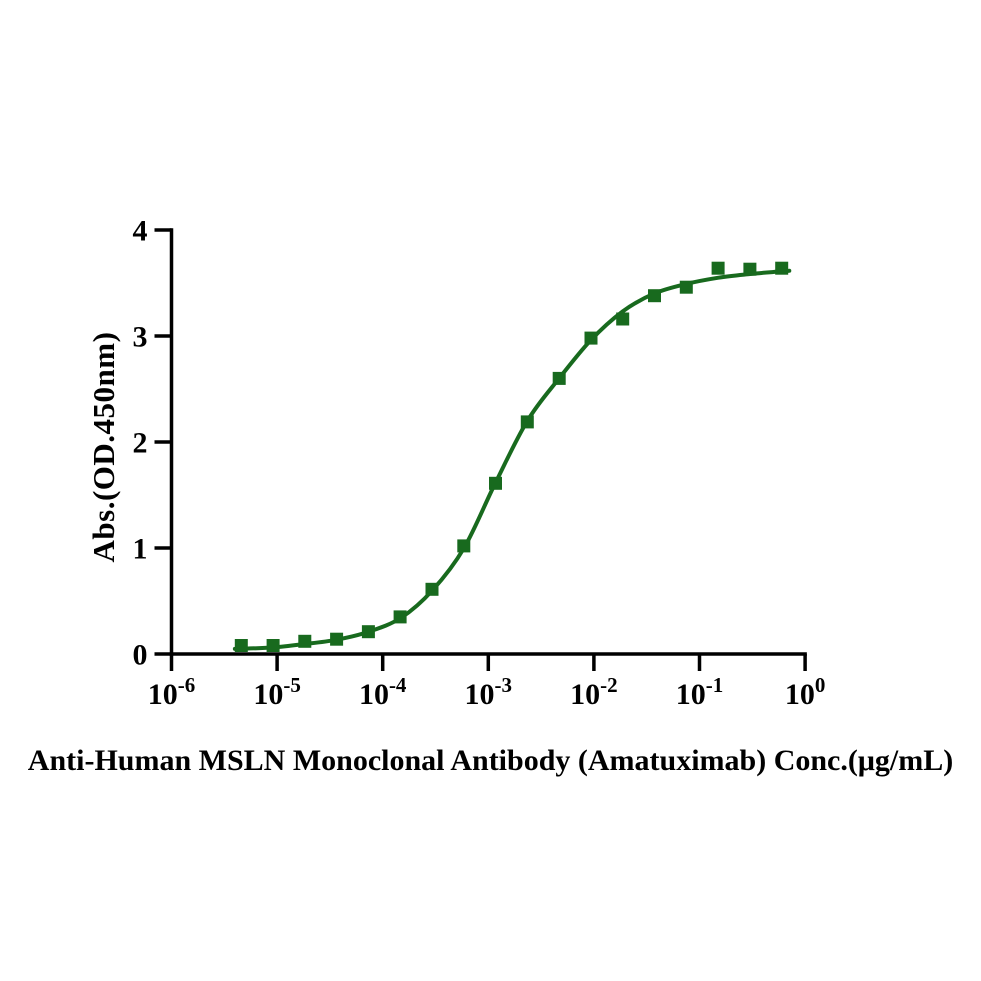  What do you see at coordinates (140, 655) in the screenshot?
I see `y-tick-label: 0` at bounding box center [140, 655].